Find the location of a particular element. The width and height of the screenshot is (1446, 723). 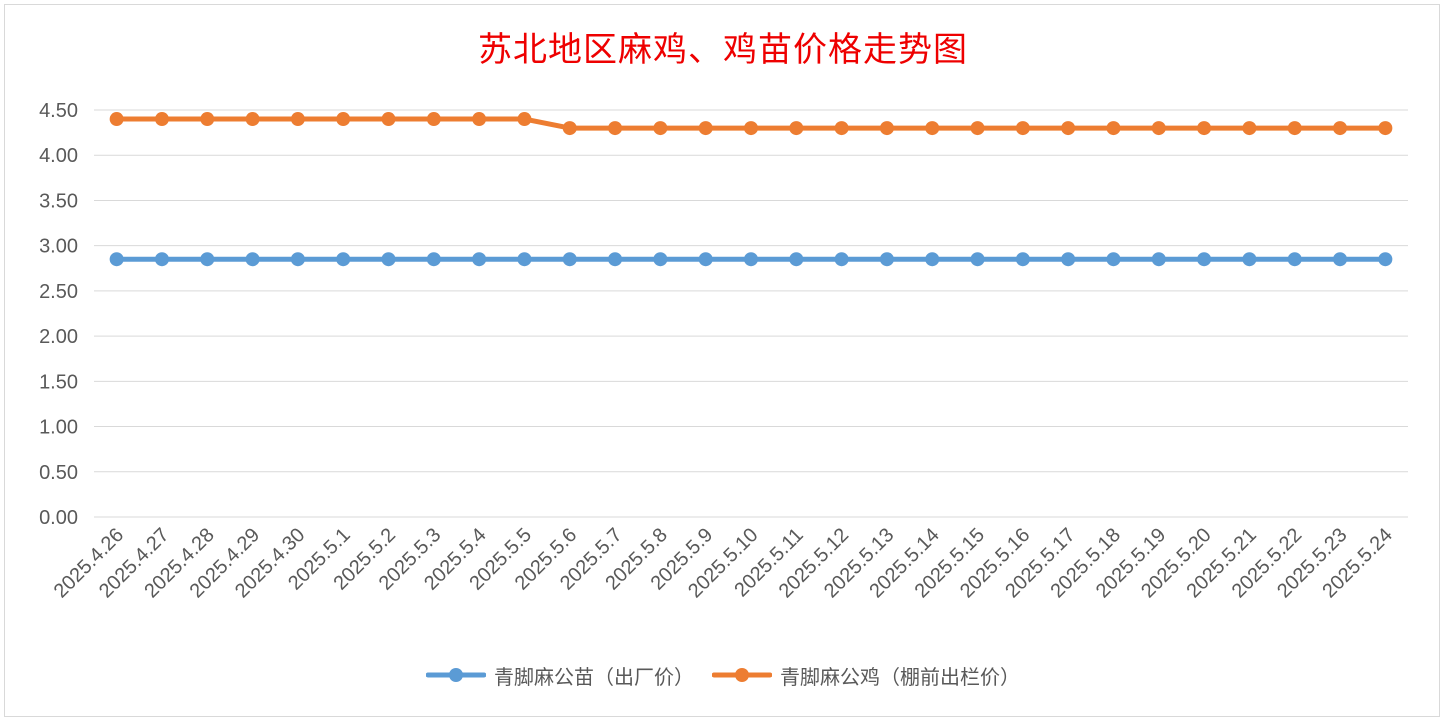

y-tick-label: 1.50 is located at coordinates (58, 382).